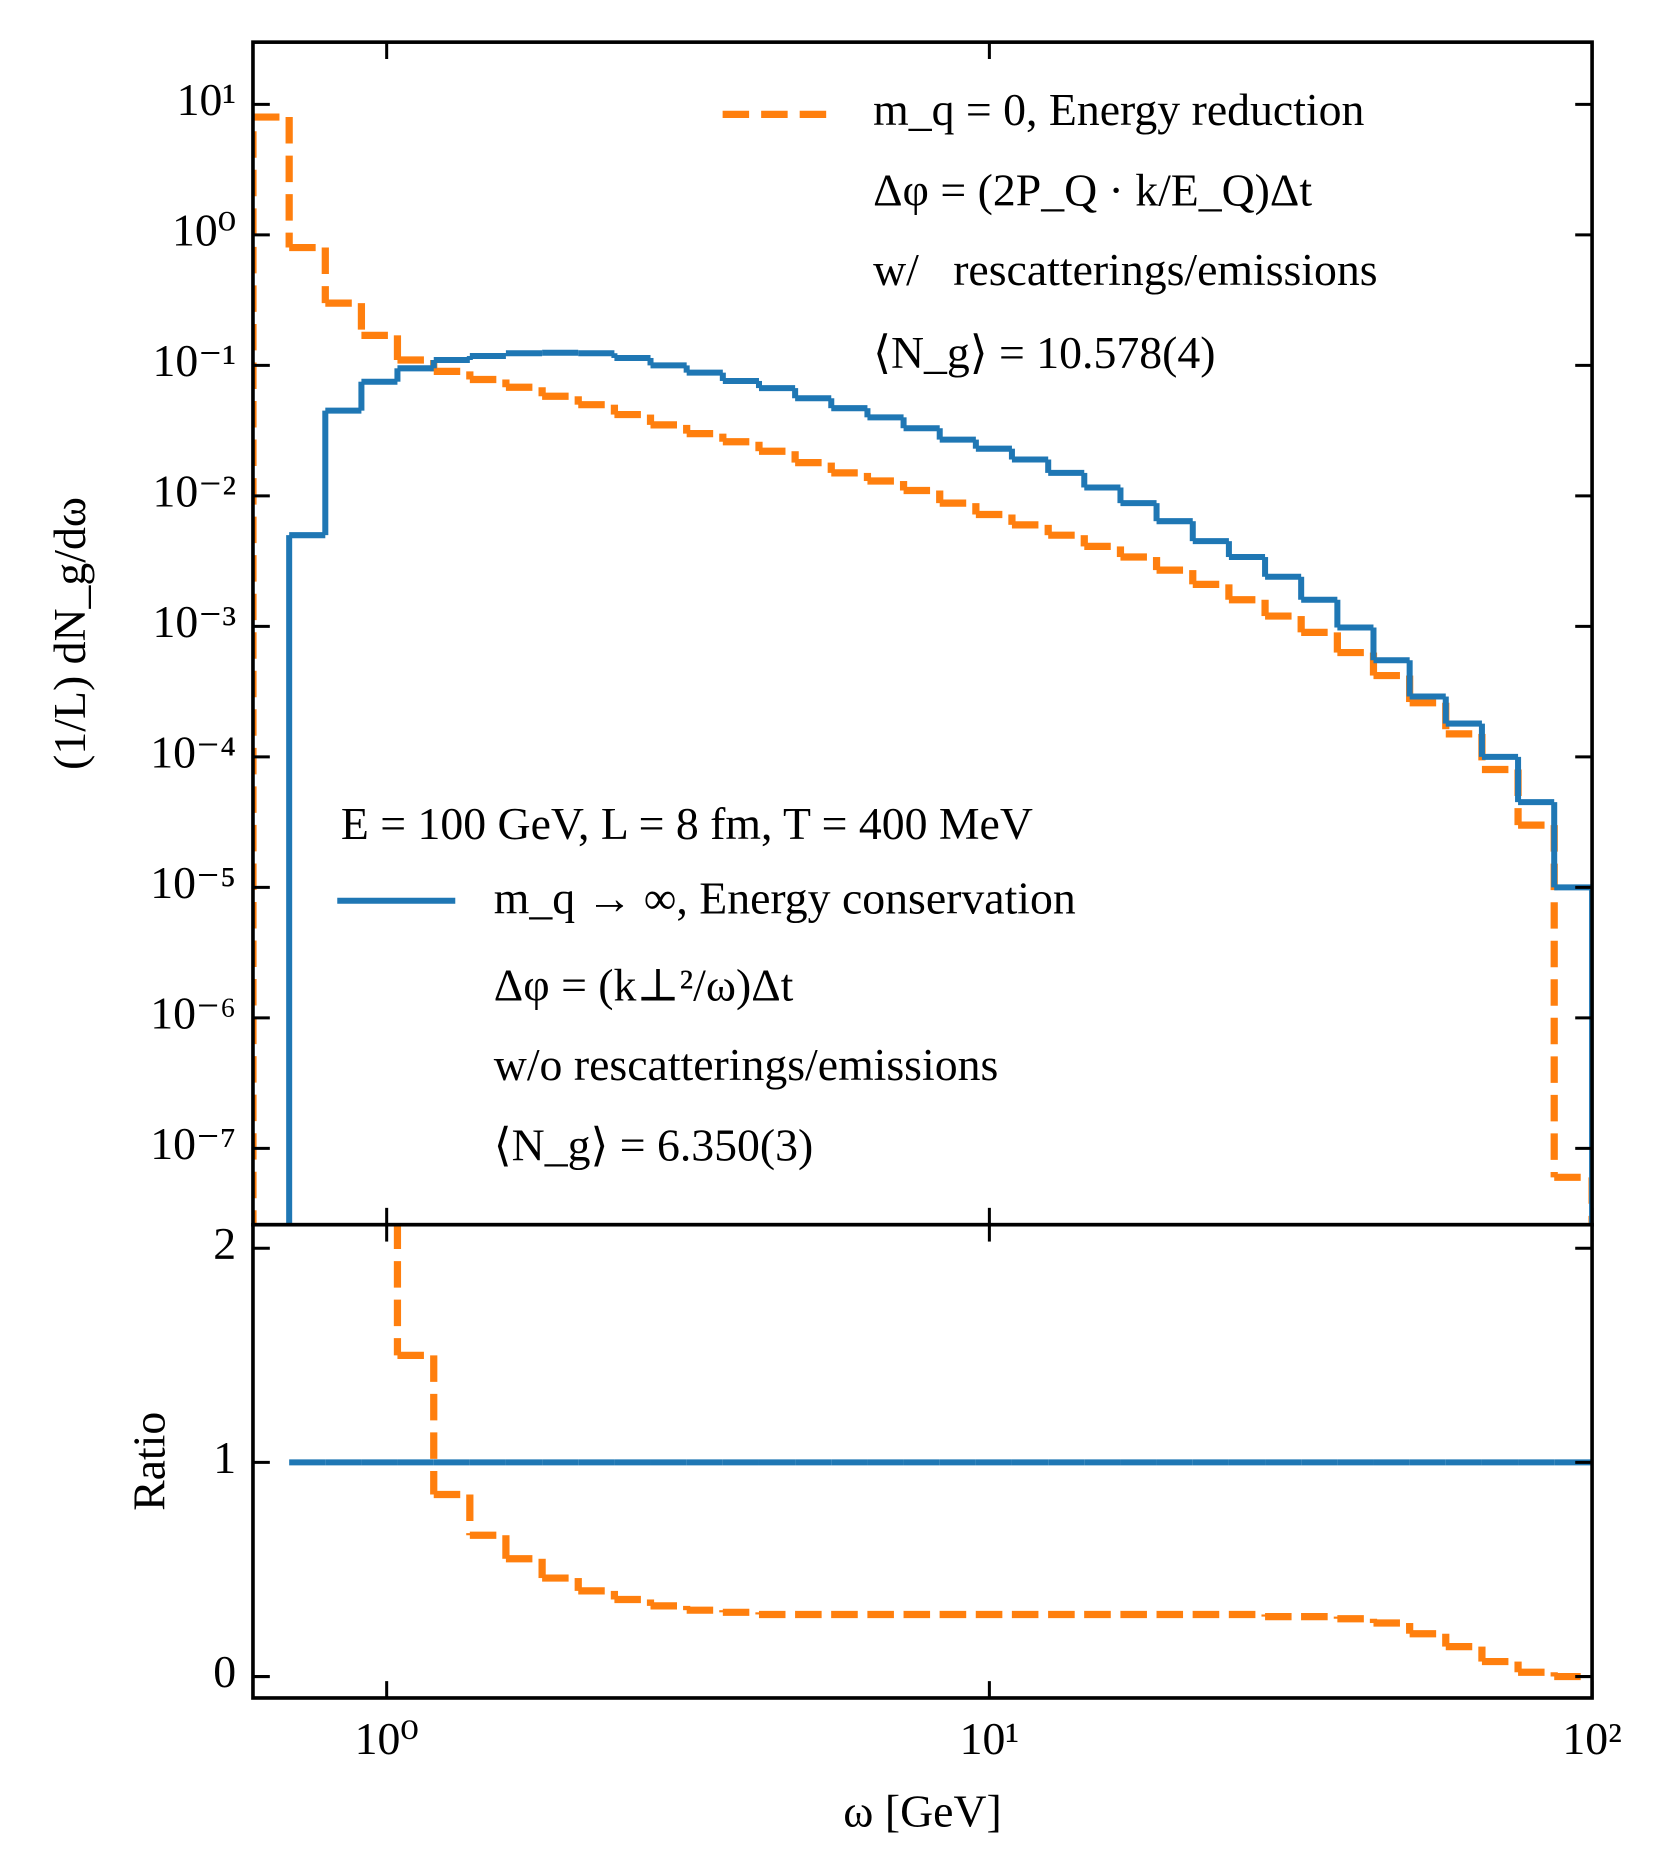 This screenshot has width=1662, height=1875. What do you see at coordinates (206, 99) in the screenshot?
I see `y-tick-label: 10¹` at bounding box center [206, 99].